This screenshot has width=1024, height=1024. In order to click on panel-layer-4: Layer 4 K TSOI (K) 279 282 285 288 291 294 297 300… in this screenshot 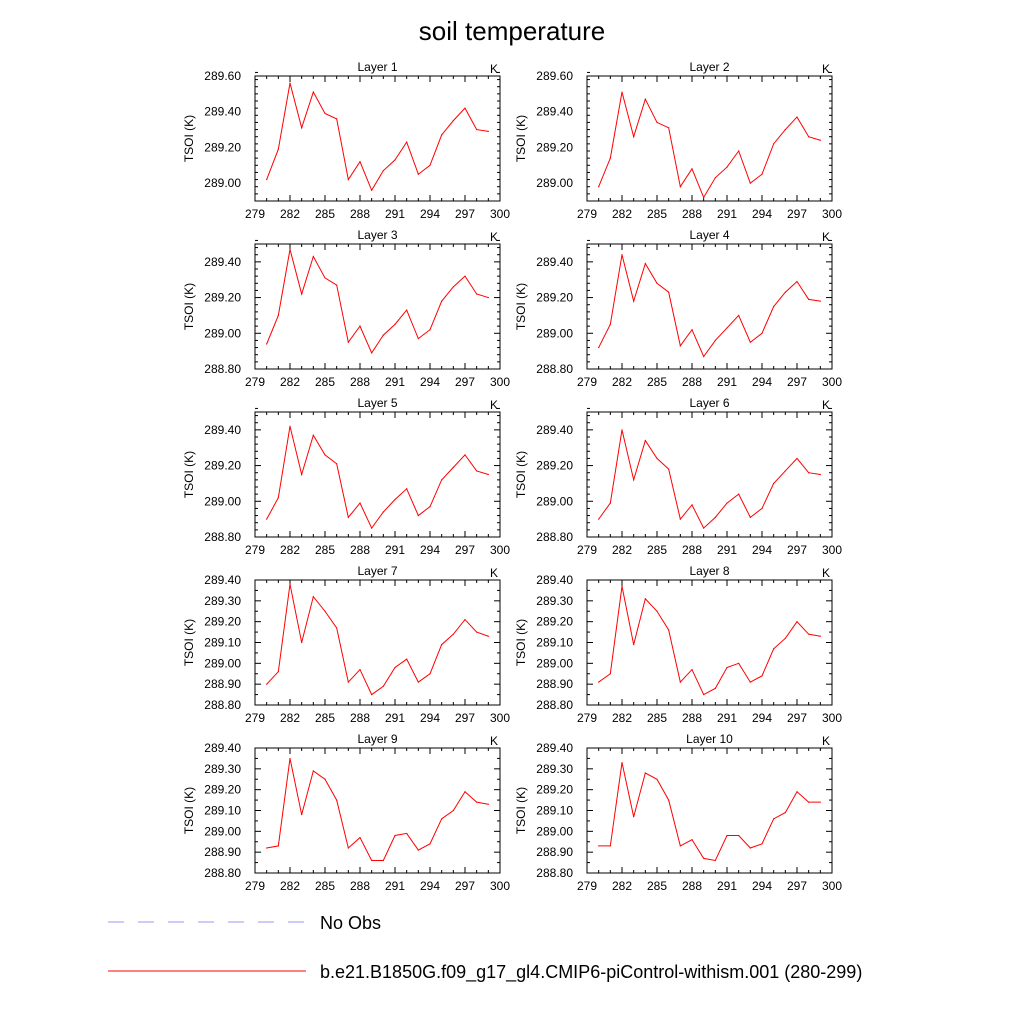, I will do `click(678, 308)`.